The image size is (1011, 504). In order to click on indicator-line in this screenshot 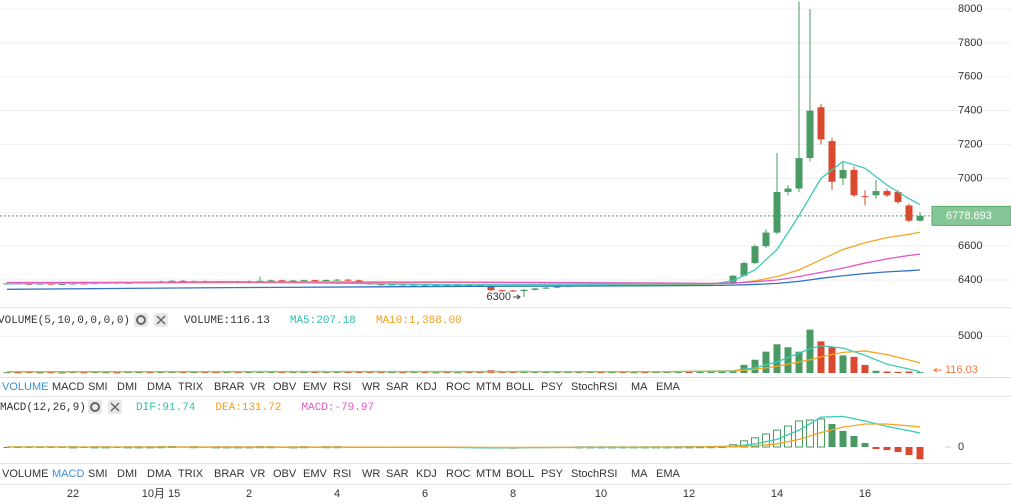, I will do `click(463, 269)`.